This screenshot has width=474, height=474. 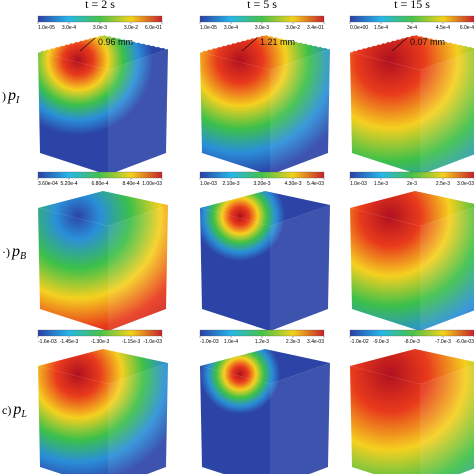 I want to click on colorbar-tick-label: 6.0e-01, so click(x=153, y=28).